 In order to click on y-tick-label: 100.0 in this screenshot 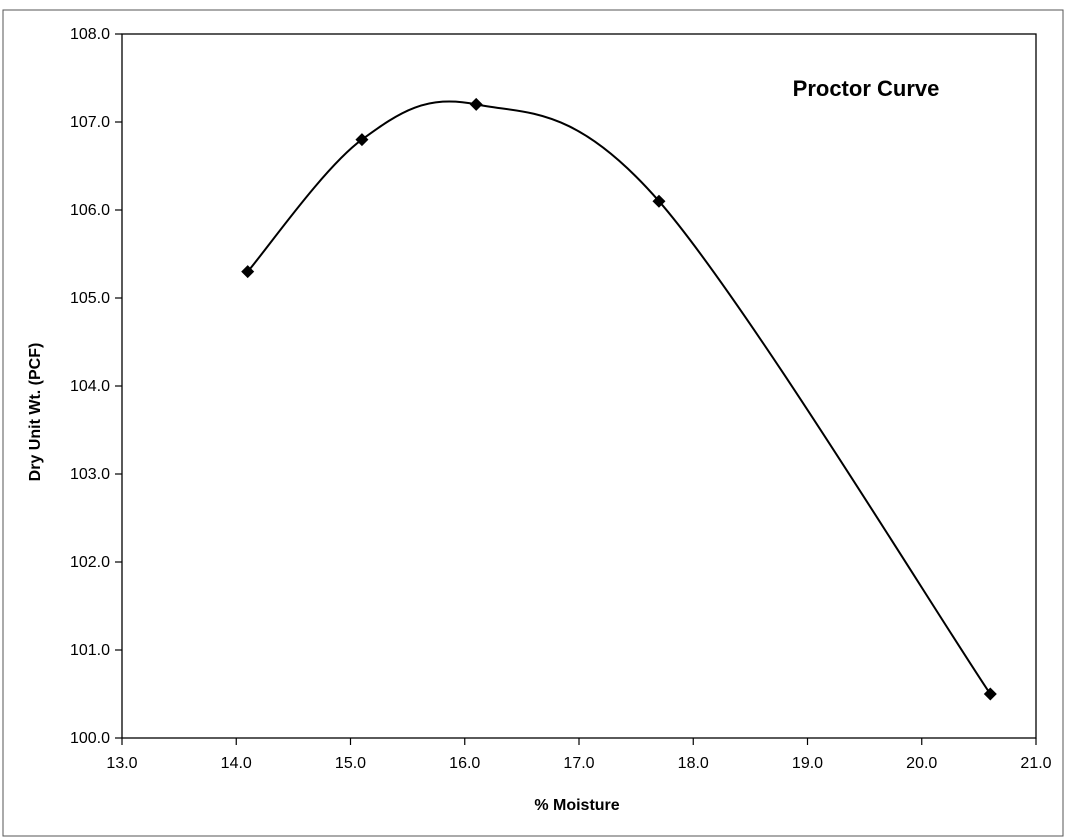, I will do `click(90, 738)`.